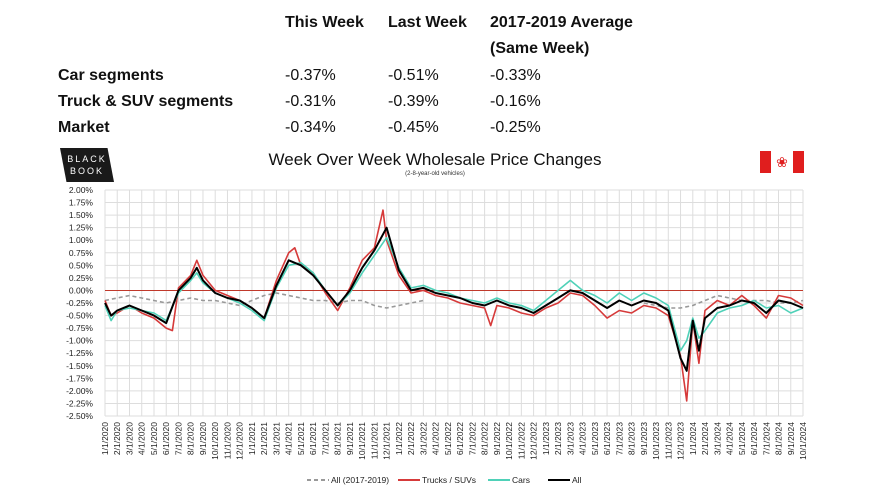 This screenshot has width=880, height=495. Describe the element at coordinates (166, 438) in the screenshot. I see `x-tick-label: 6/1/2020` at that location.